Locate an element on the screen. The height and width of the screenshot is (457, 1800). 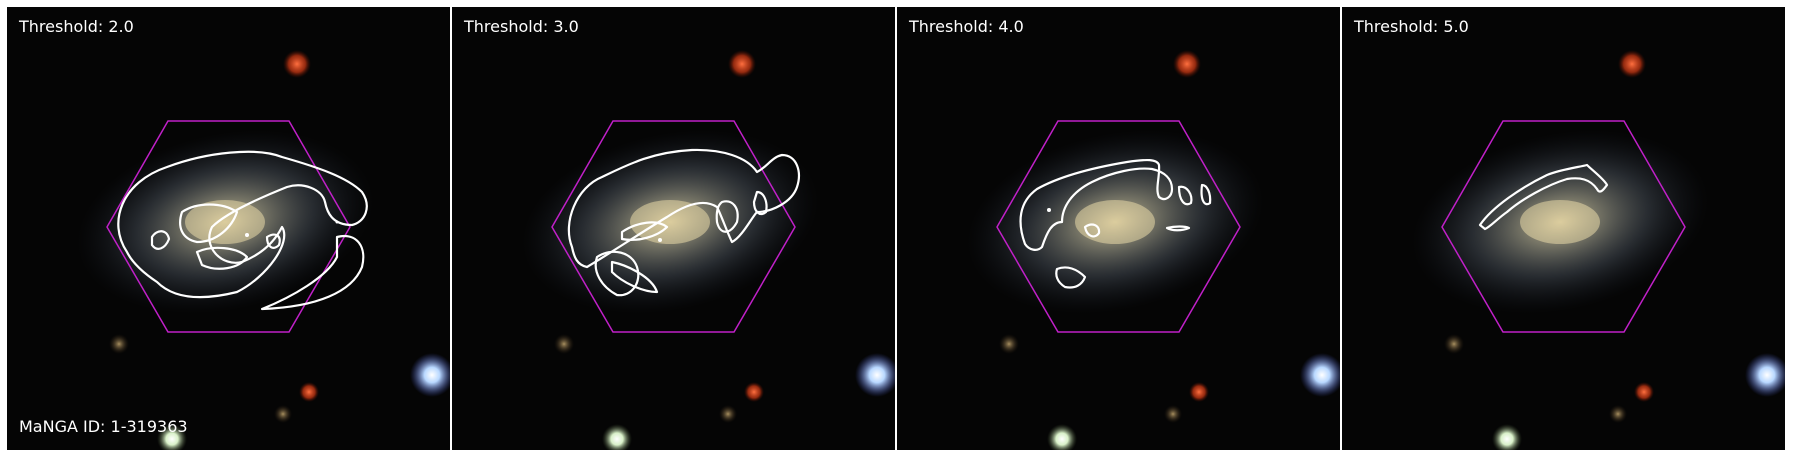
manga-id-label: MaNGA ID: 1-319363 is located at coordinates (103, 426).